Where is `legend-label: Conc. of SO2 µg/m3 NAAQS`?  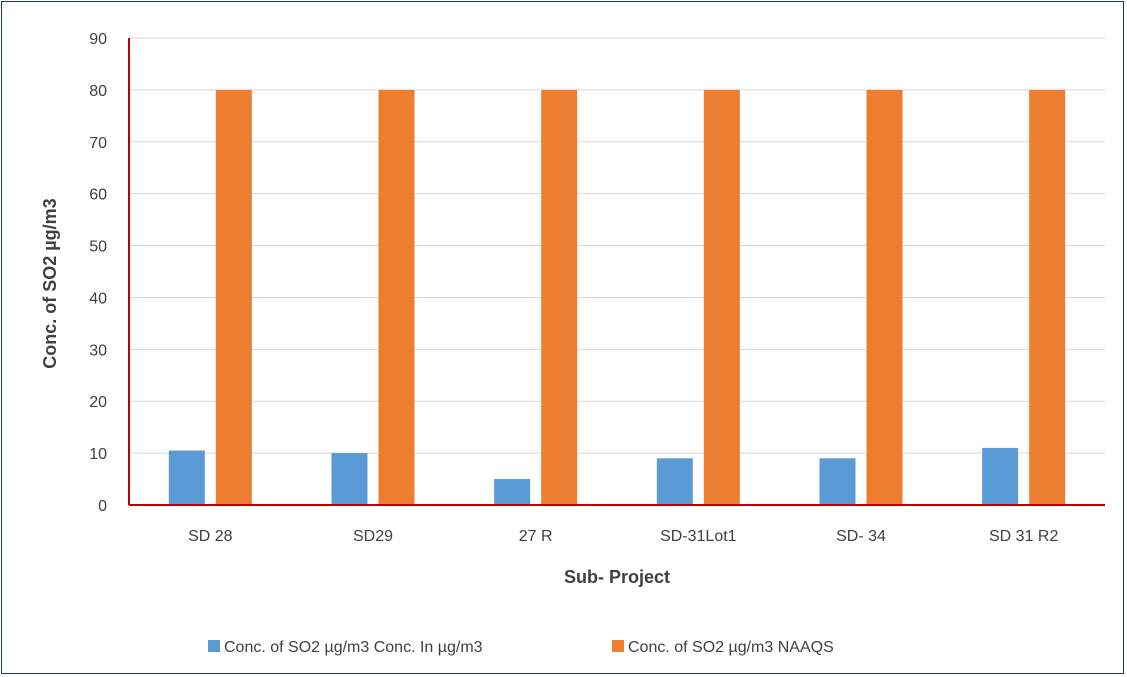
legend-label: Conc. of SO2 µg/m3 NAAQS is located at coordinates (731, 647).